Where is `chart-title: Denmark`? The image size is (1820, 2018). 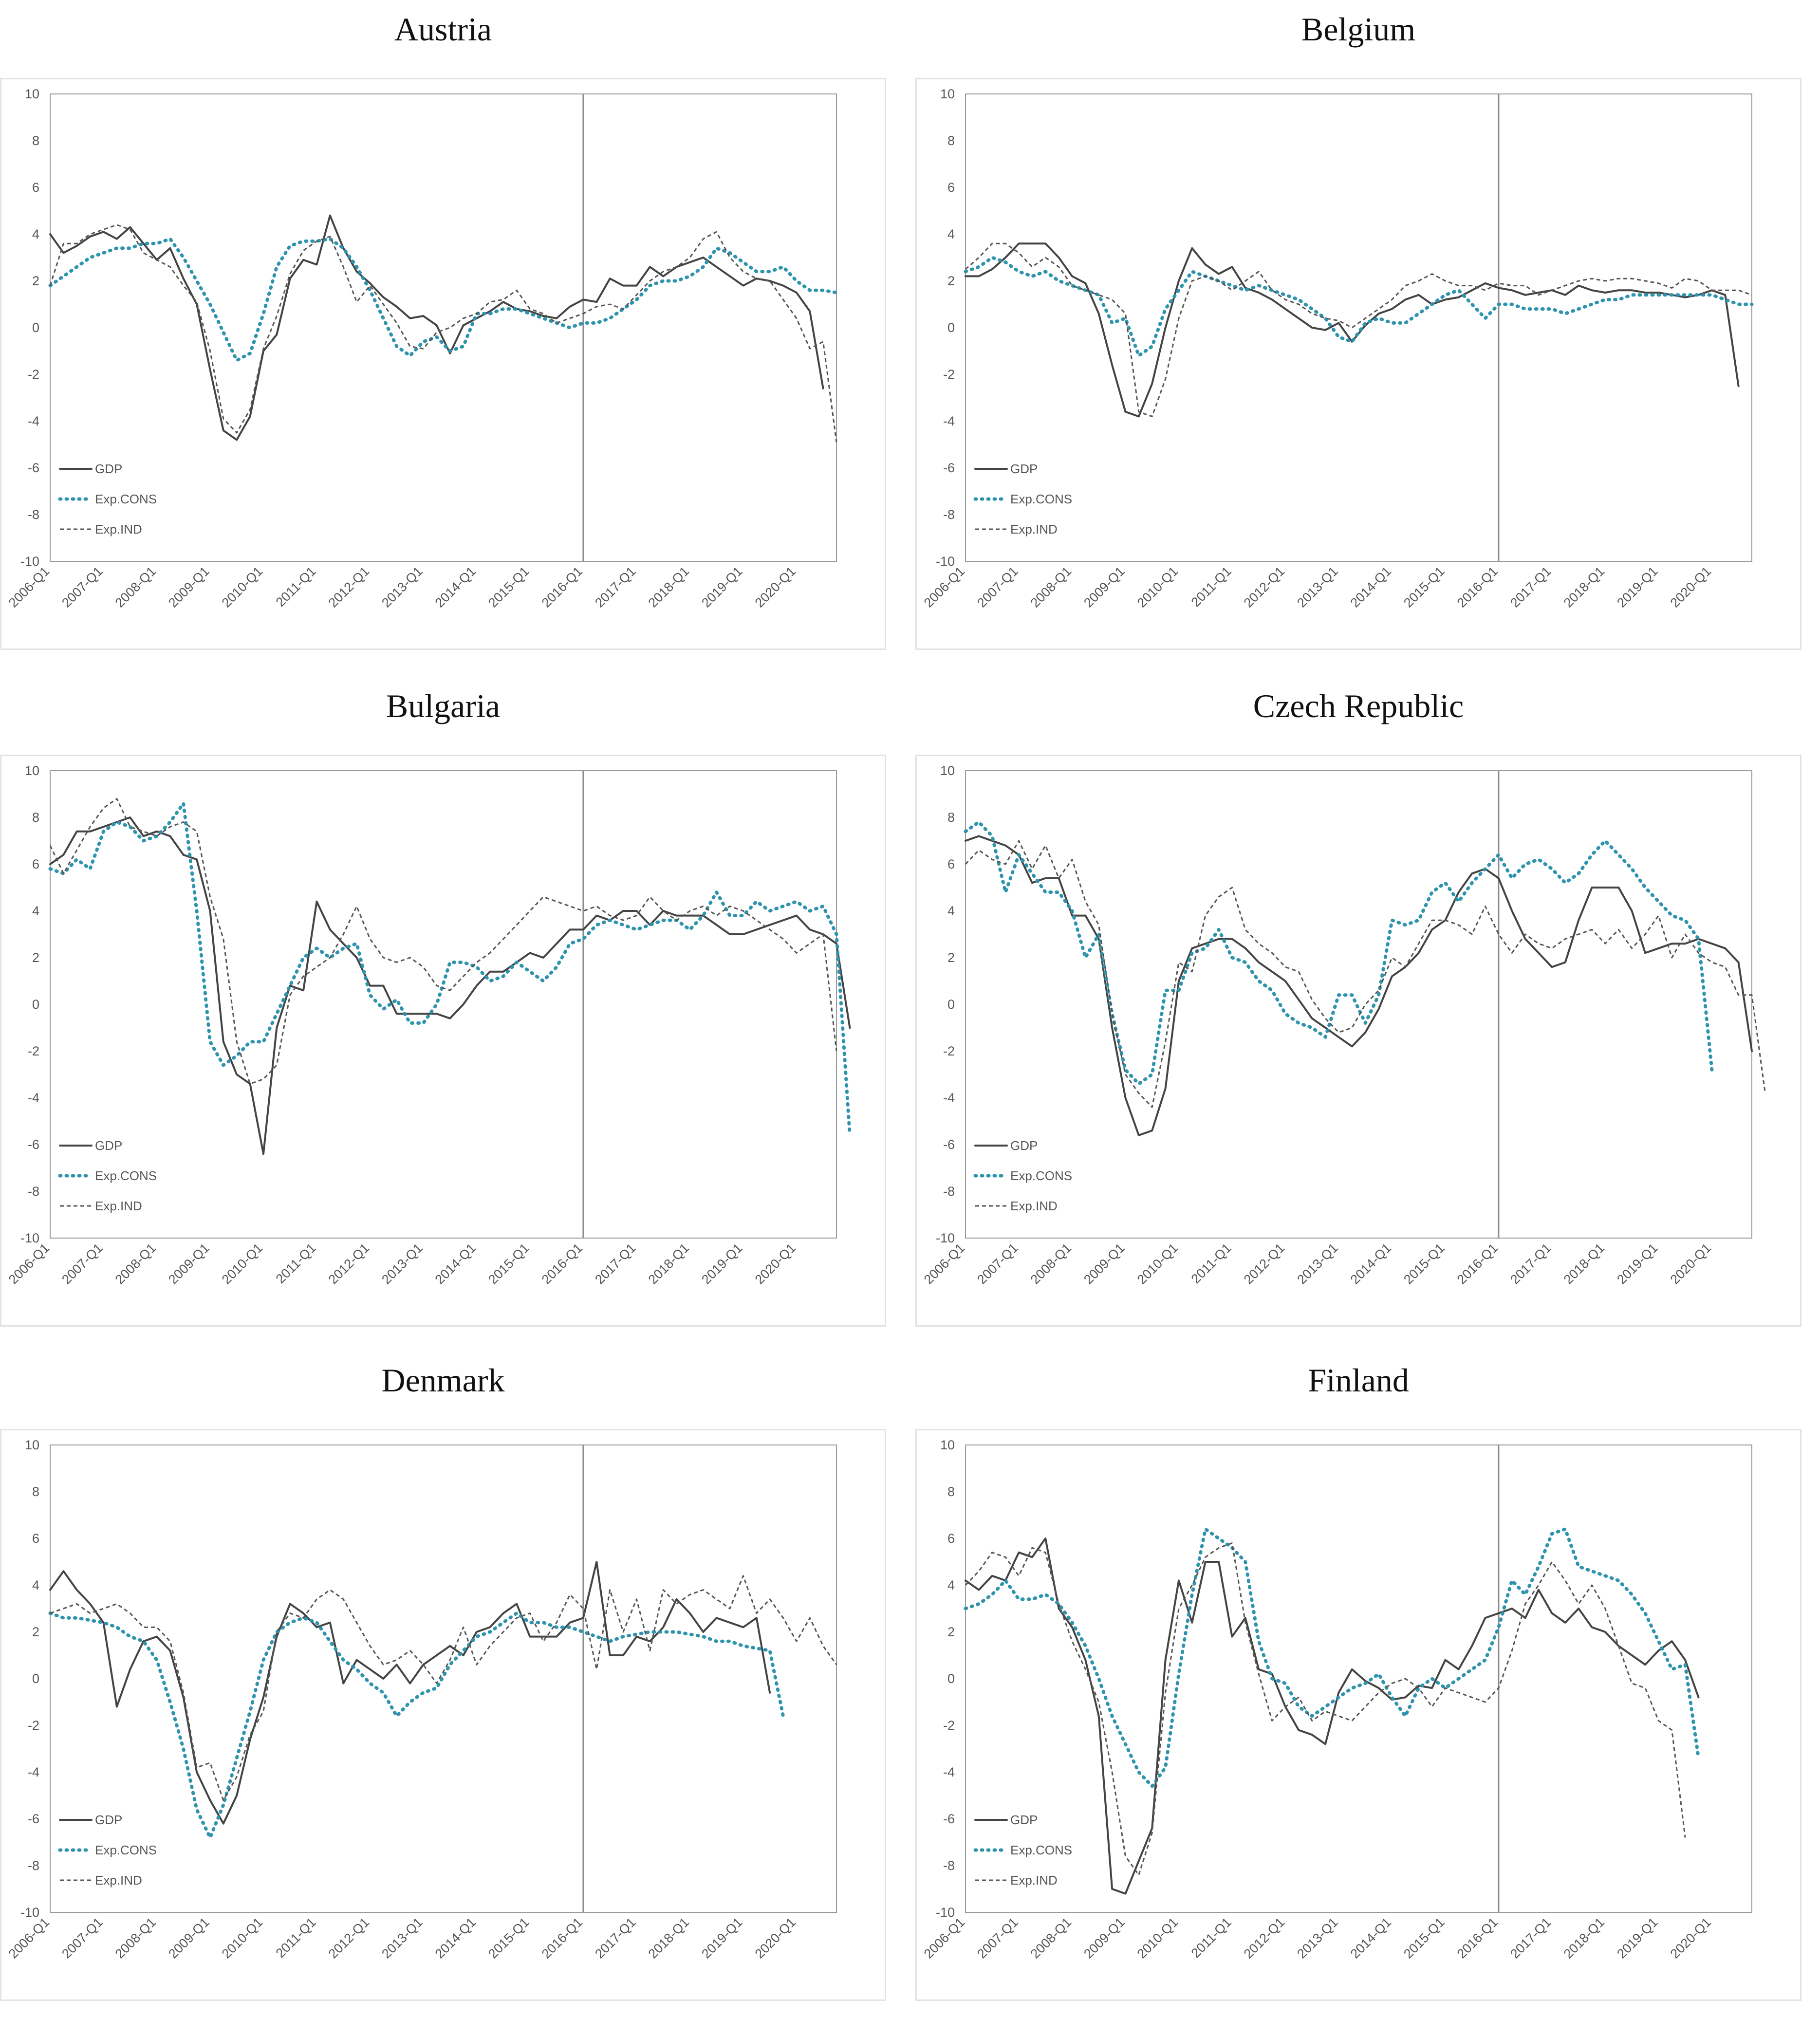
chart-title: Denmark is located at coordinates (443, 1380).